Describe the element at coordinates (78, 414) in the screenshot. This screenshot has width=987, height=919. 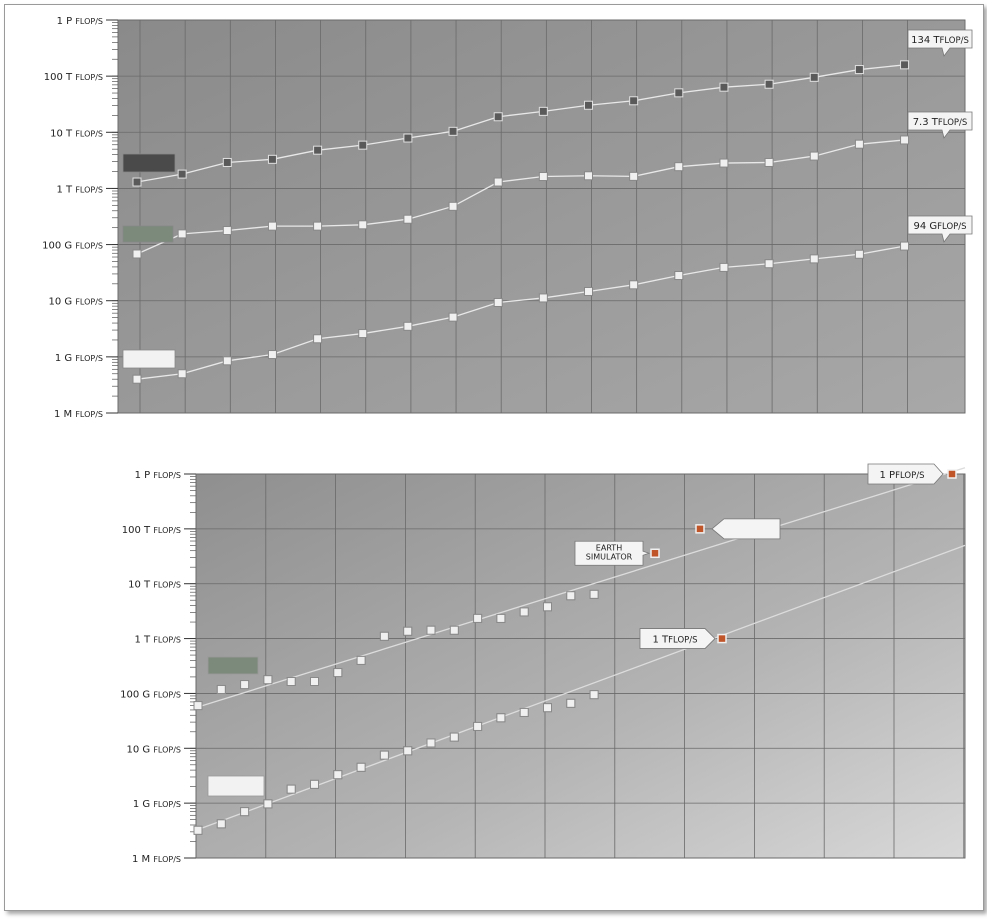
I see `y-tick-label: 1 M FLOP/S` at that location.